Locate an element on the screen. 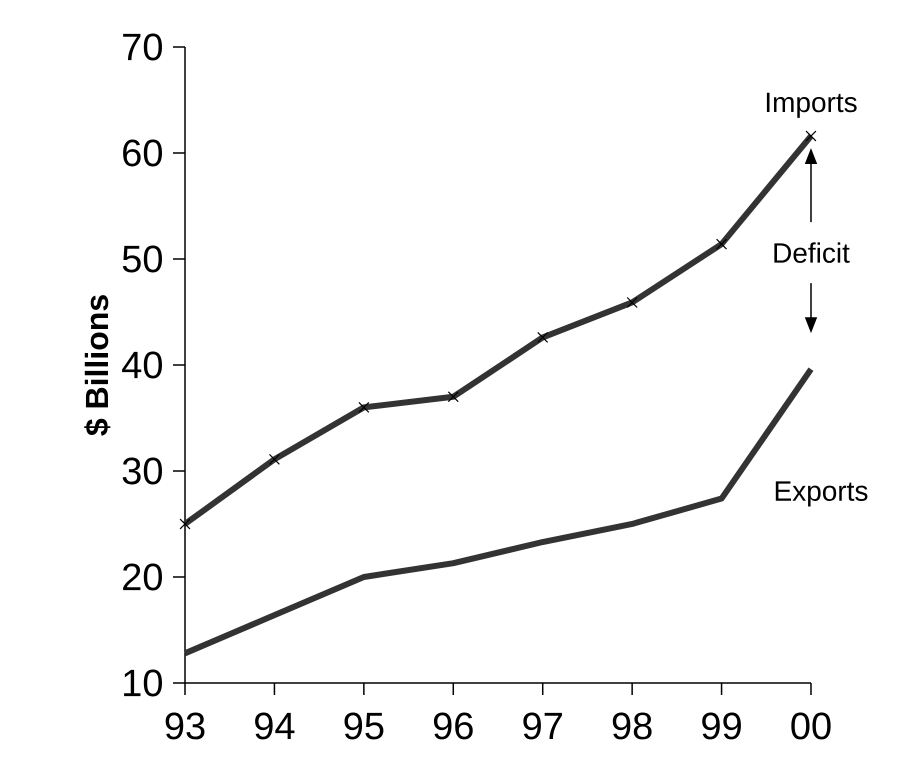  x-tick-label: 94 is located at coordinates (274, 726).